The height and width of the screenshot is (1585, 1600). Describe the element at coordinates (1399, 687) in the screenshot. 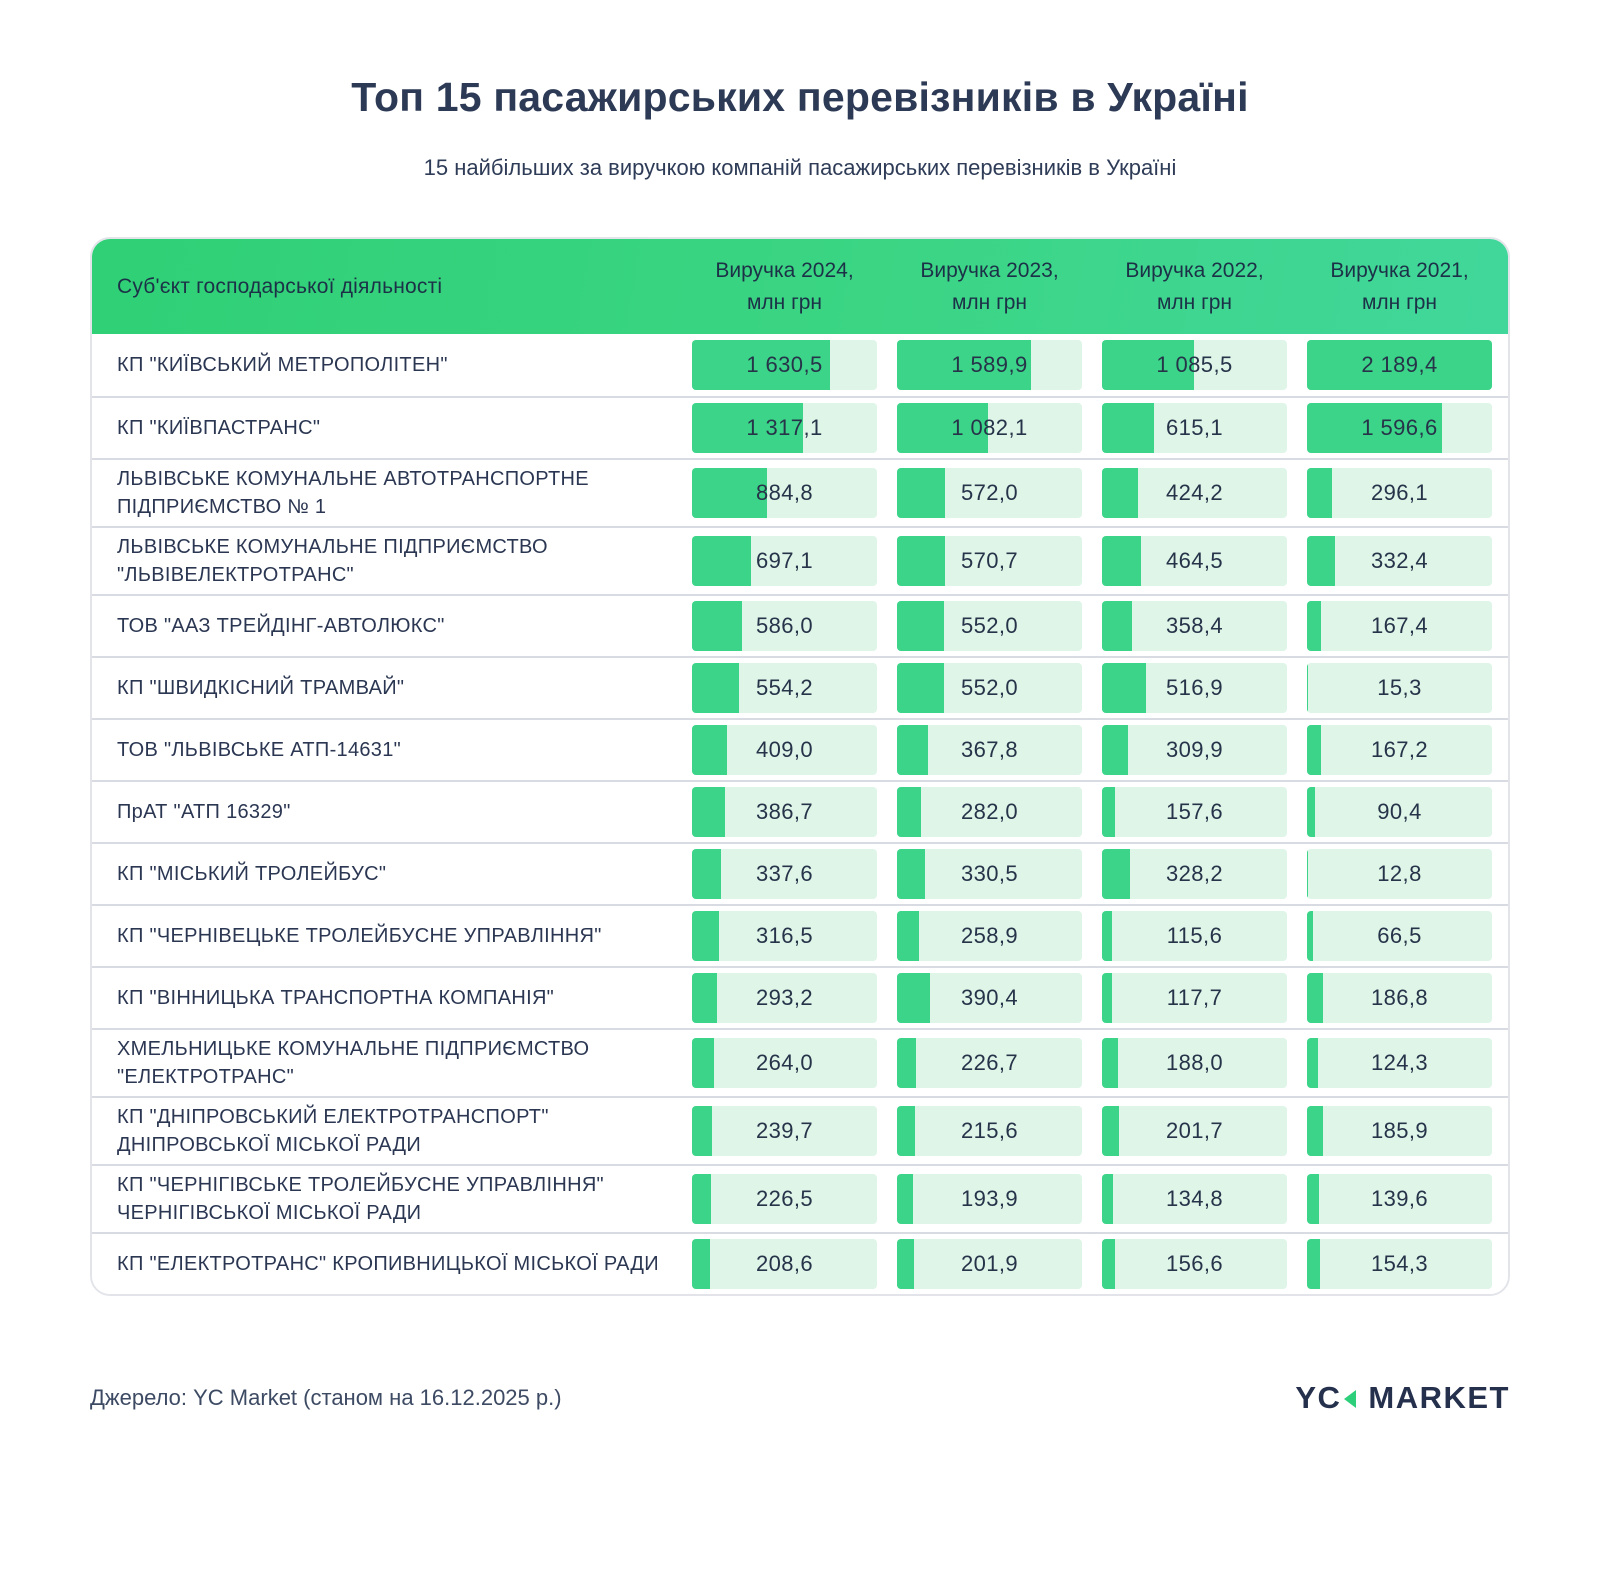

I see `revenue-value: 15,3` at that location.